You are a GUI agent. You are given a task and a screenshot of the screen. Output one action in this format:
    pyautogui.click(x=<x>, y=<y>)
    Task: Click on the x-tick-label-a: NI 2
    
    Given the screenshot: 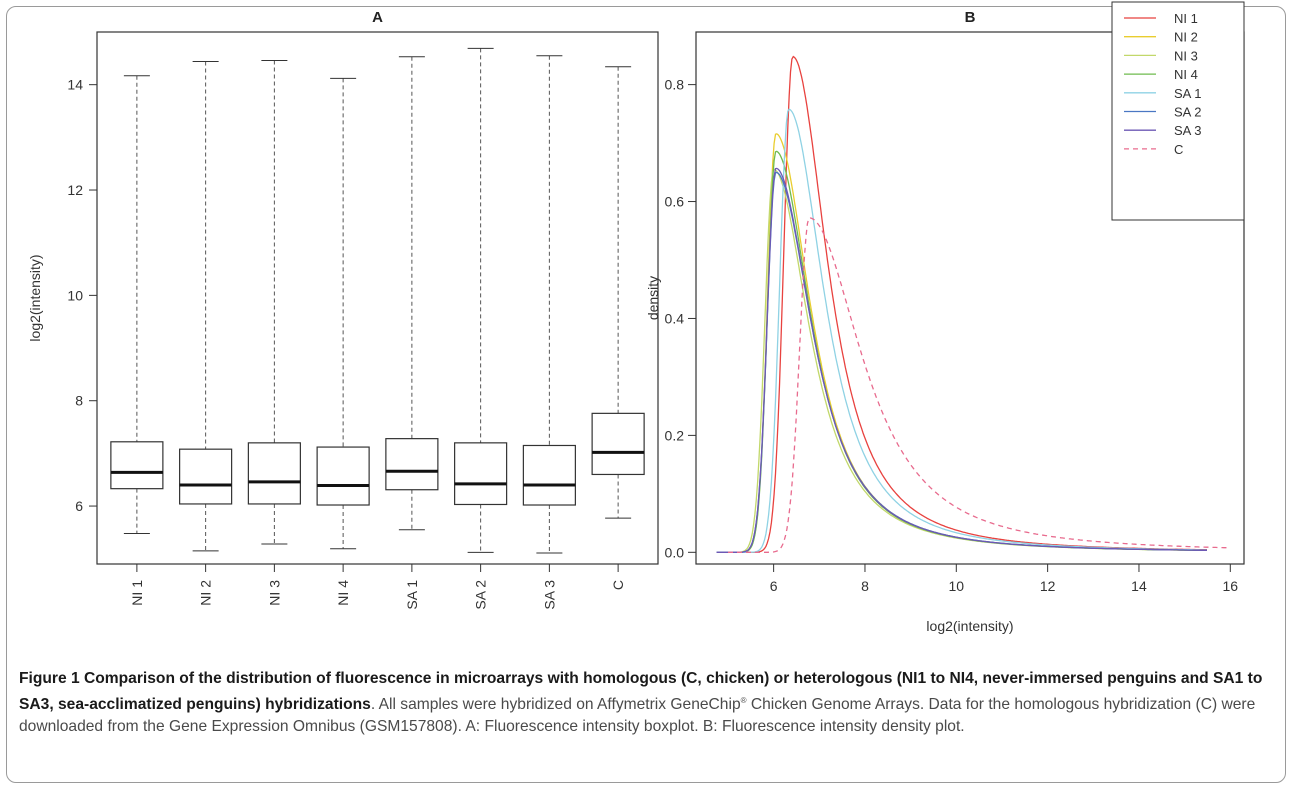 What is the action you would take?
    pyautogui.click(x=206, y=593)
    